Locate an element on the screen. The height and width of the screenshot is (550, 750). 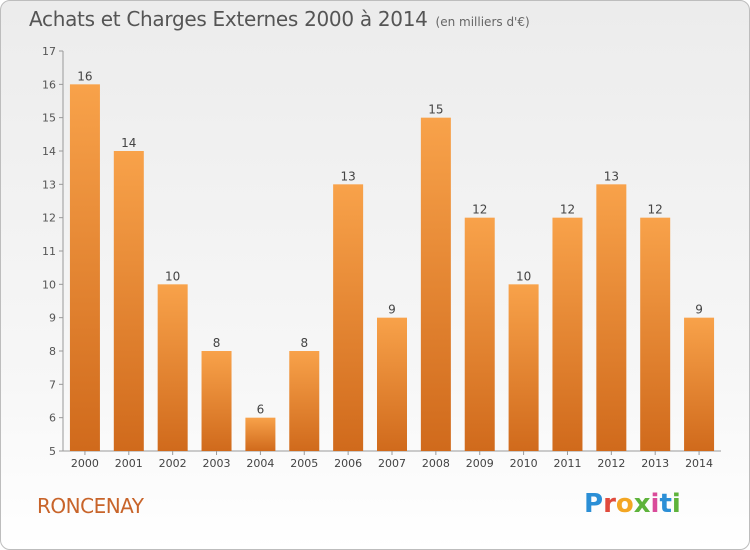
x-tick-label: 2010 is located at coordinates (524, 463).